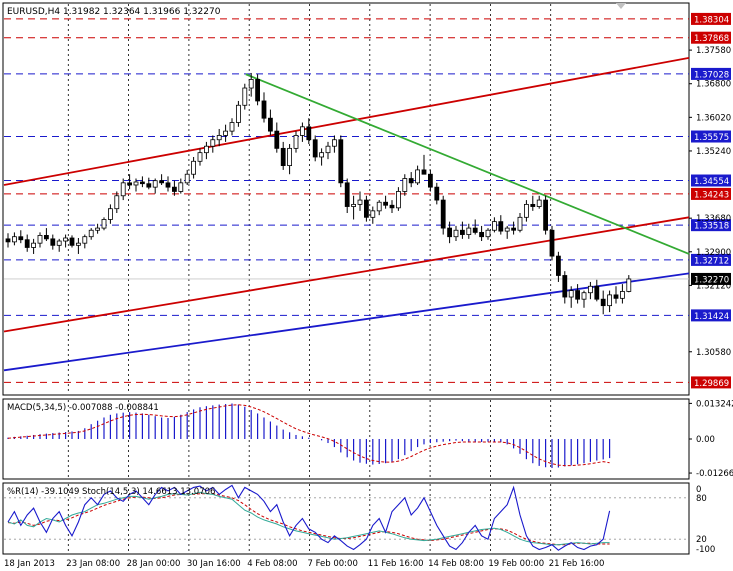 The image size is (733, 571). Describe the element at coordinates (698, 490) in the screenshot. I see `wpr-top-label: 0` at that location.